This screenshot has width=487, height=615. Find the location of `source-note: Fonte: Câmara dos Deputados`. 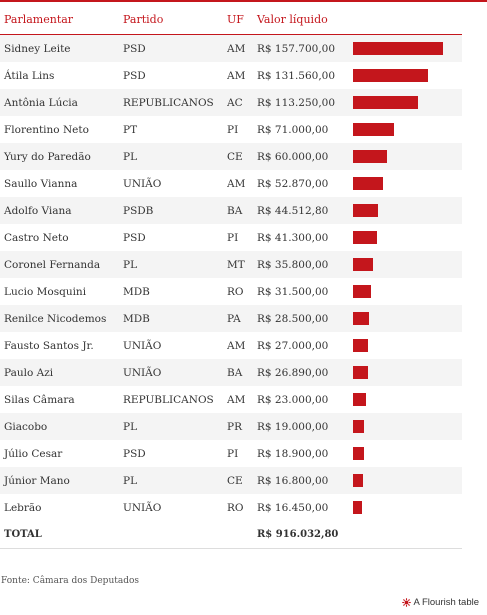

source-note: Fonte: Câmara dos Deputados is located at coordinates (70, 581).